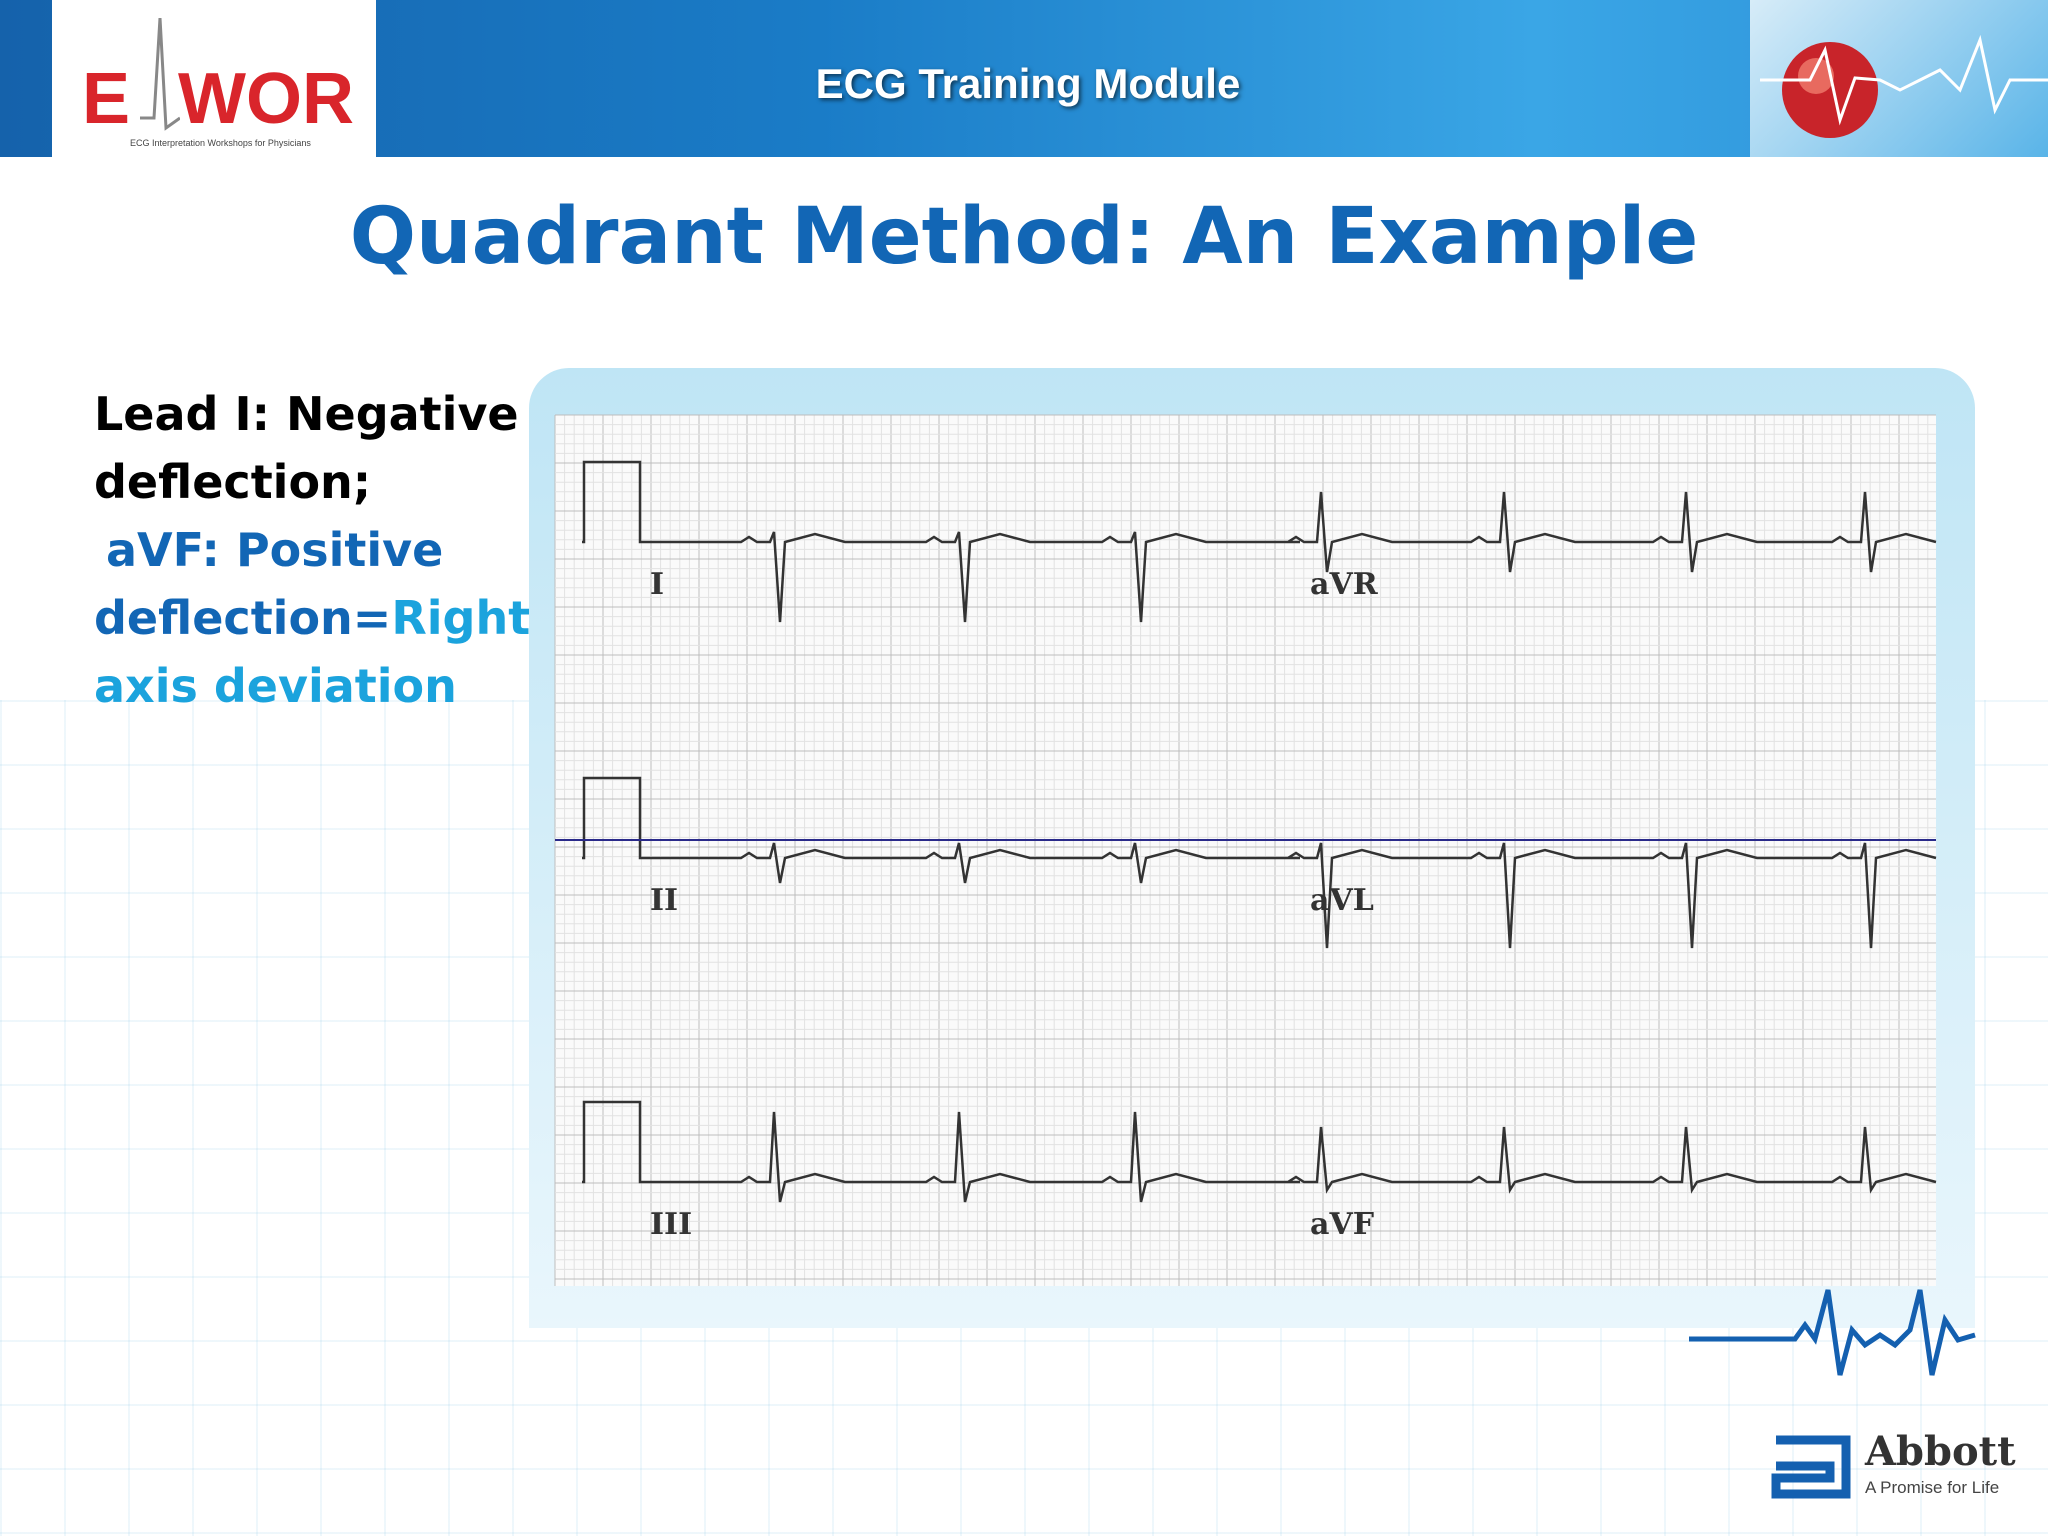 The width and height of the screenshot is (2048, 1536). Describe the element at coordinates (1024, 237) in the screenshot. I see `slide-title: Quadrant Method: An Example` at that location.